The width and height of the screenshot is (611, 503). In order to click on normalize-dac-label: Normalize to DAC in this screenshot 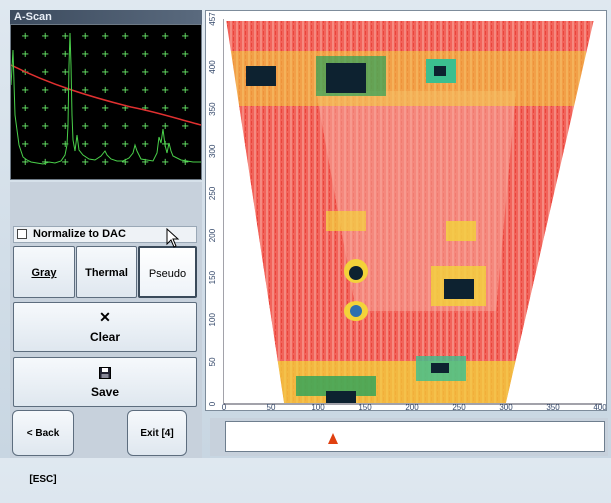, I will do `click(79, 234)`.